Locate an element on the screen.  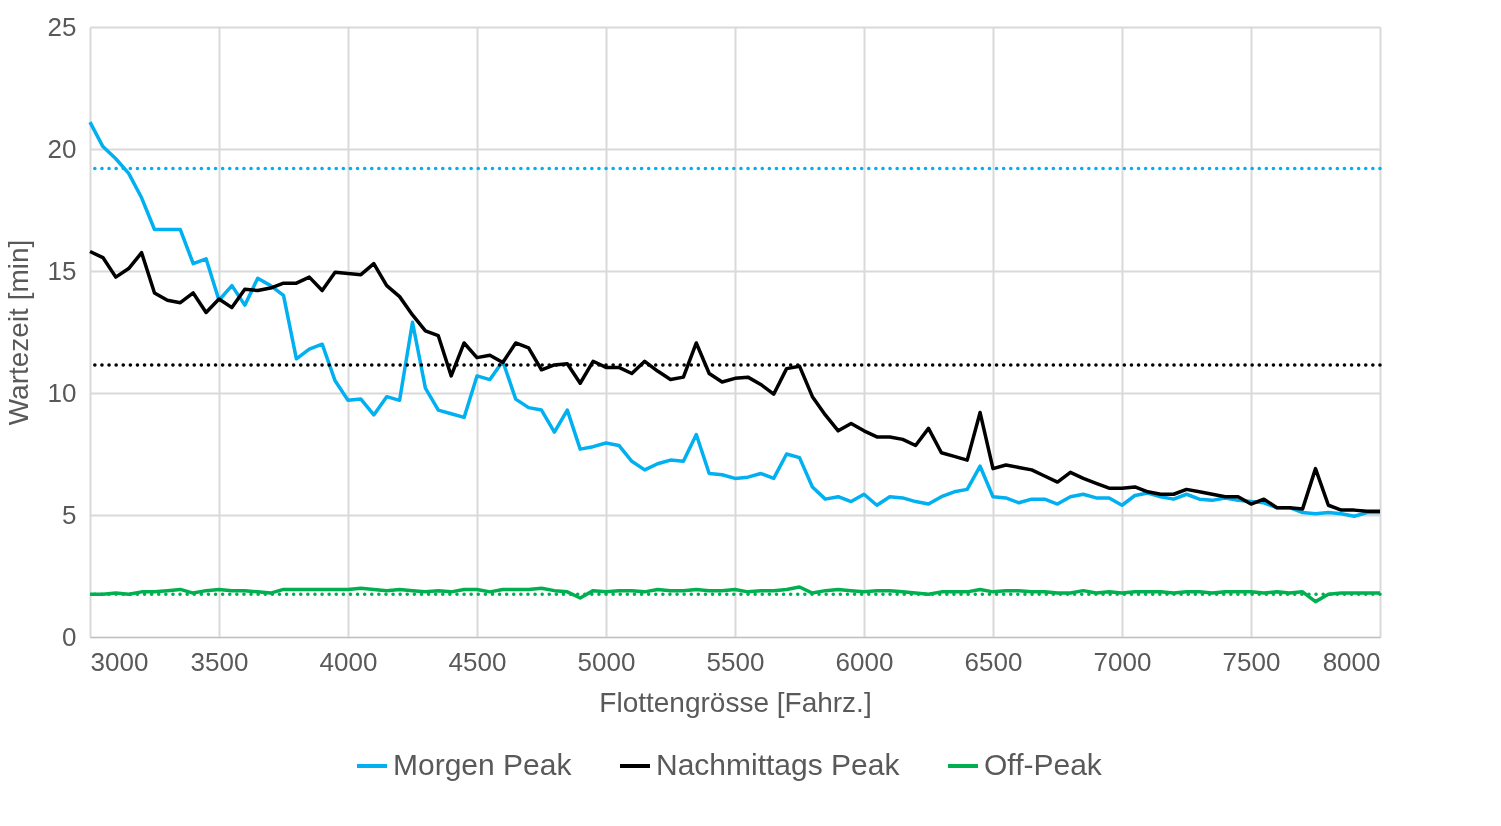
y-tick-label: 5 is located at coordinates (69, 514).